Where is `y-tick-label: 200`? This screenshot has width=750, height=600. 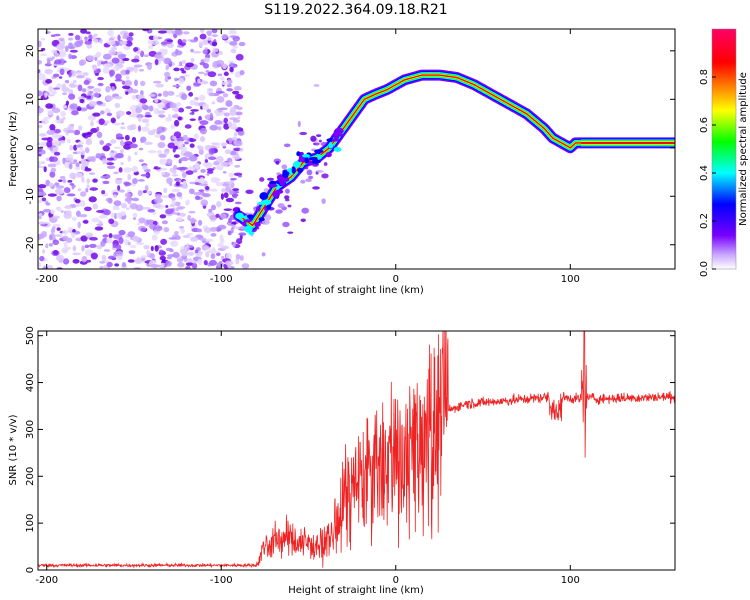 y-tick-label: 200 is located at coordinates (30, 476).